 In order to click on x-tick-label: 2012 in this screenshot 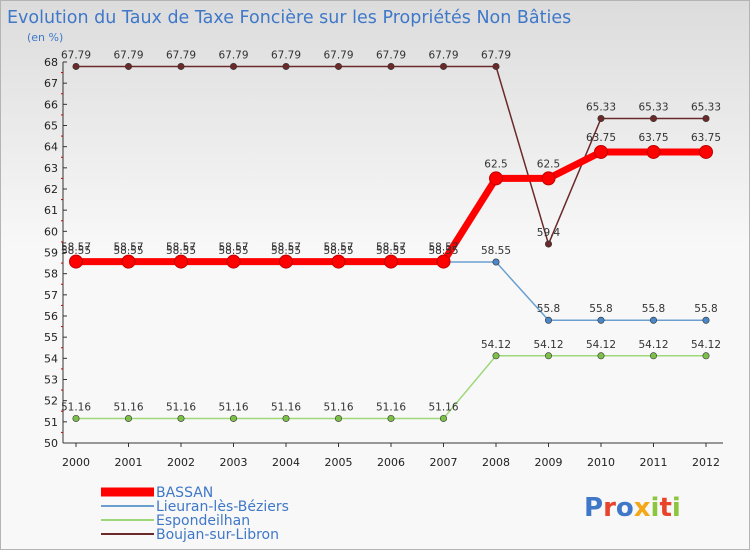, I will do `click(706, 462)`.